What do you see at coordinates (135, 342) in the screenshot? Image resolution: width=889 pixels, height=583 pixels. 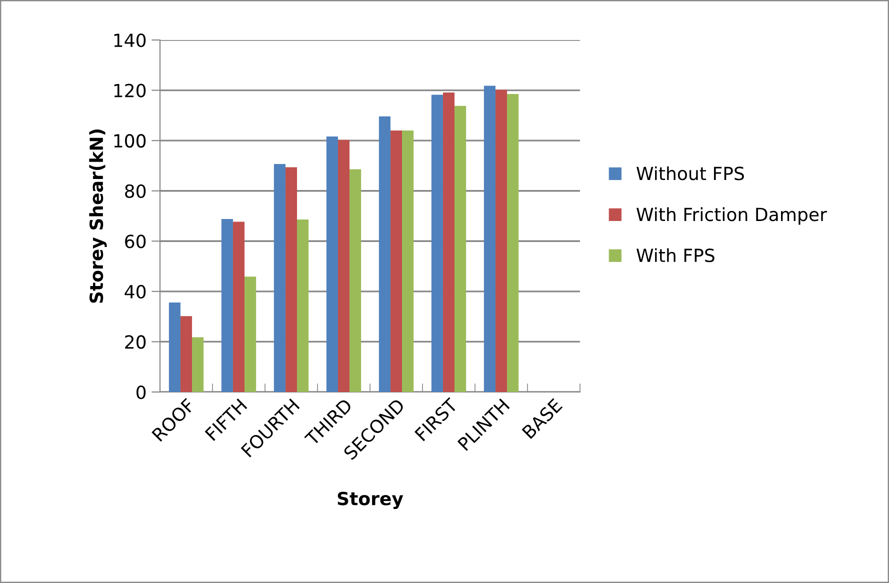 I see `y-tick-label: 20` at bounding box center [135, 342].